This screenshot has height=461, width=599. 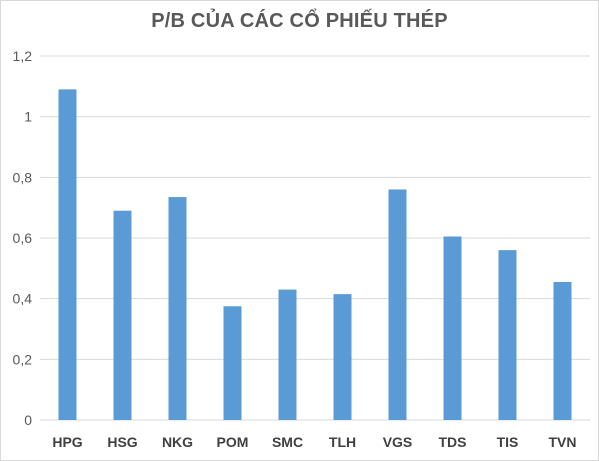 I want to click on y-tick-label: 0, so click(x=28, y=420).